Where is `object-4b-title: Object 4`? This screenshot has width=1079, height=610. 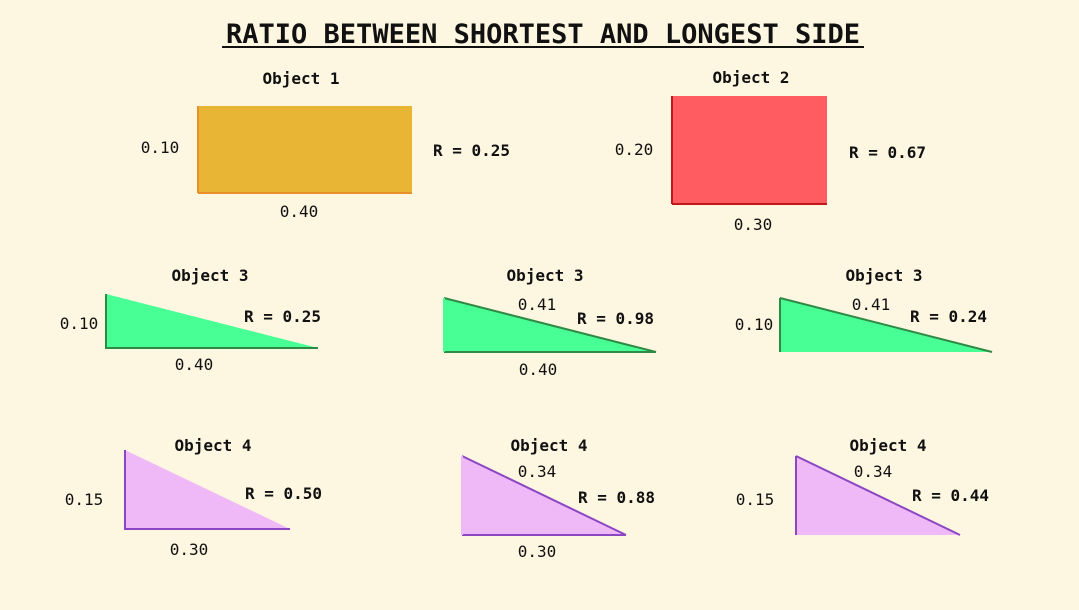 object-4b-title: Object 4 is located at coordinates (548, 445).